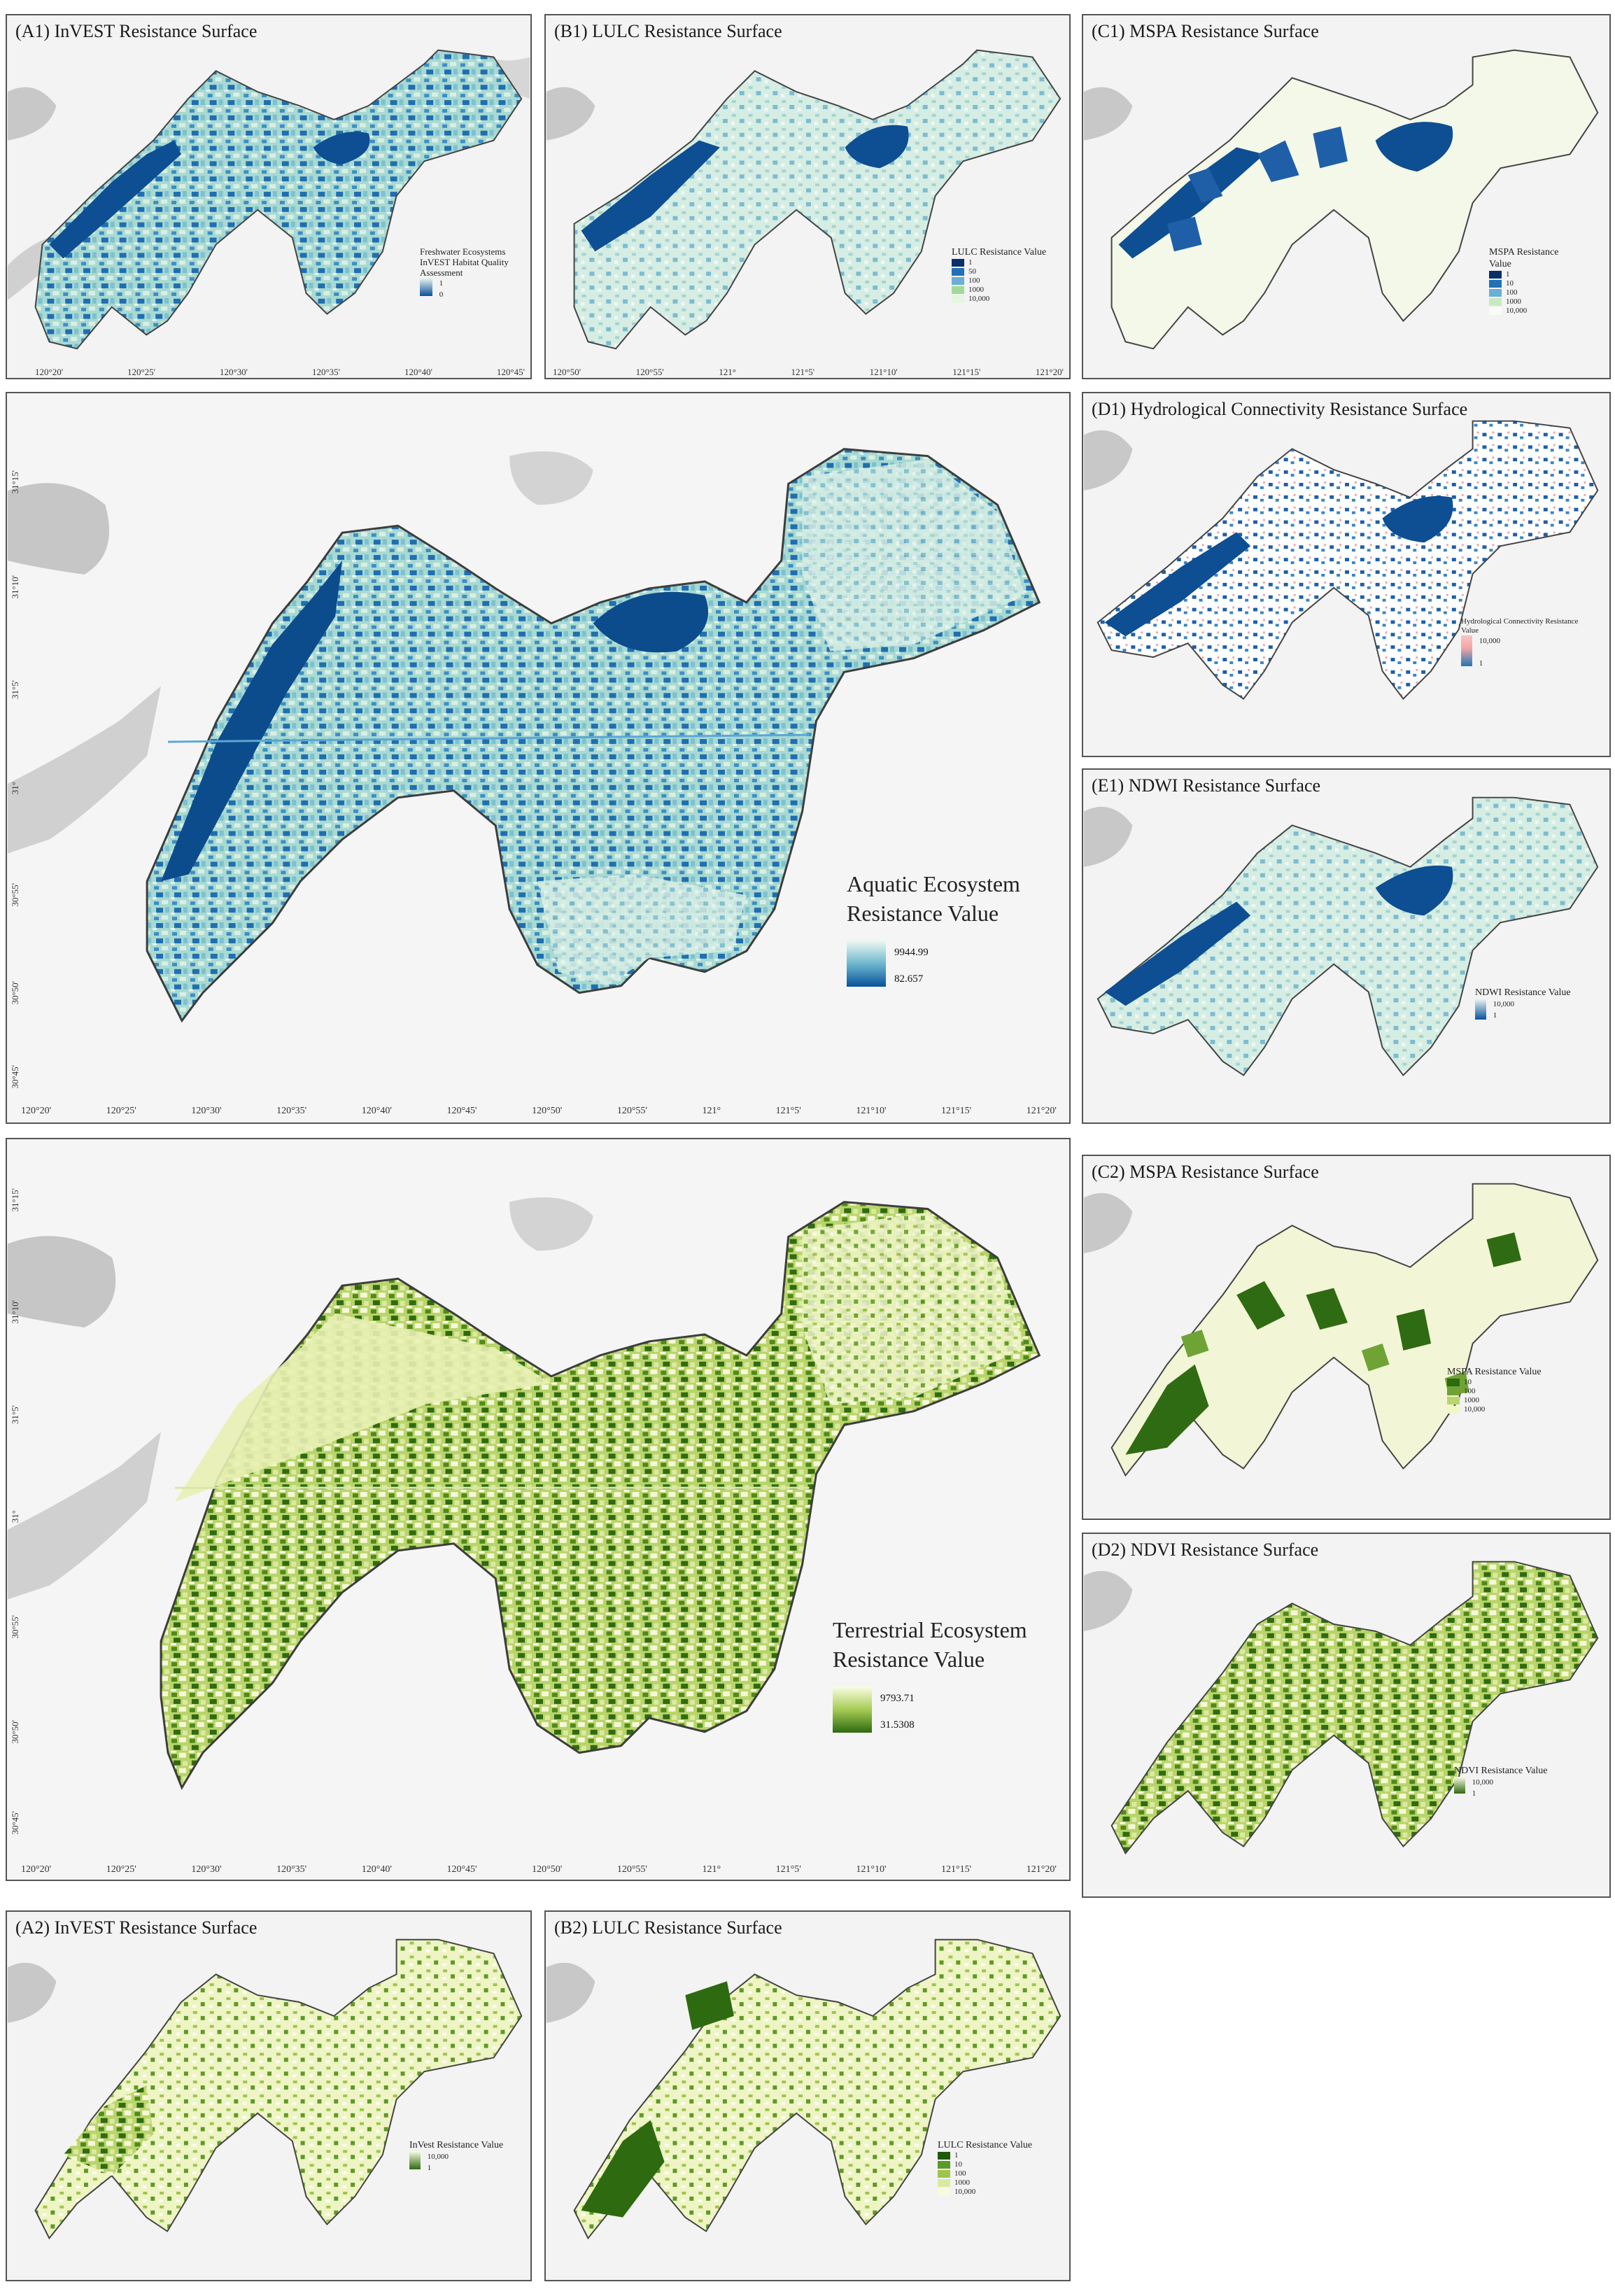  I want to click on main-aquatic-ylabel: 31°10', so click(15, 587).